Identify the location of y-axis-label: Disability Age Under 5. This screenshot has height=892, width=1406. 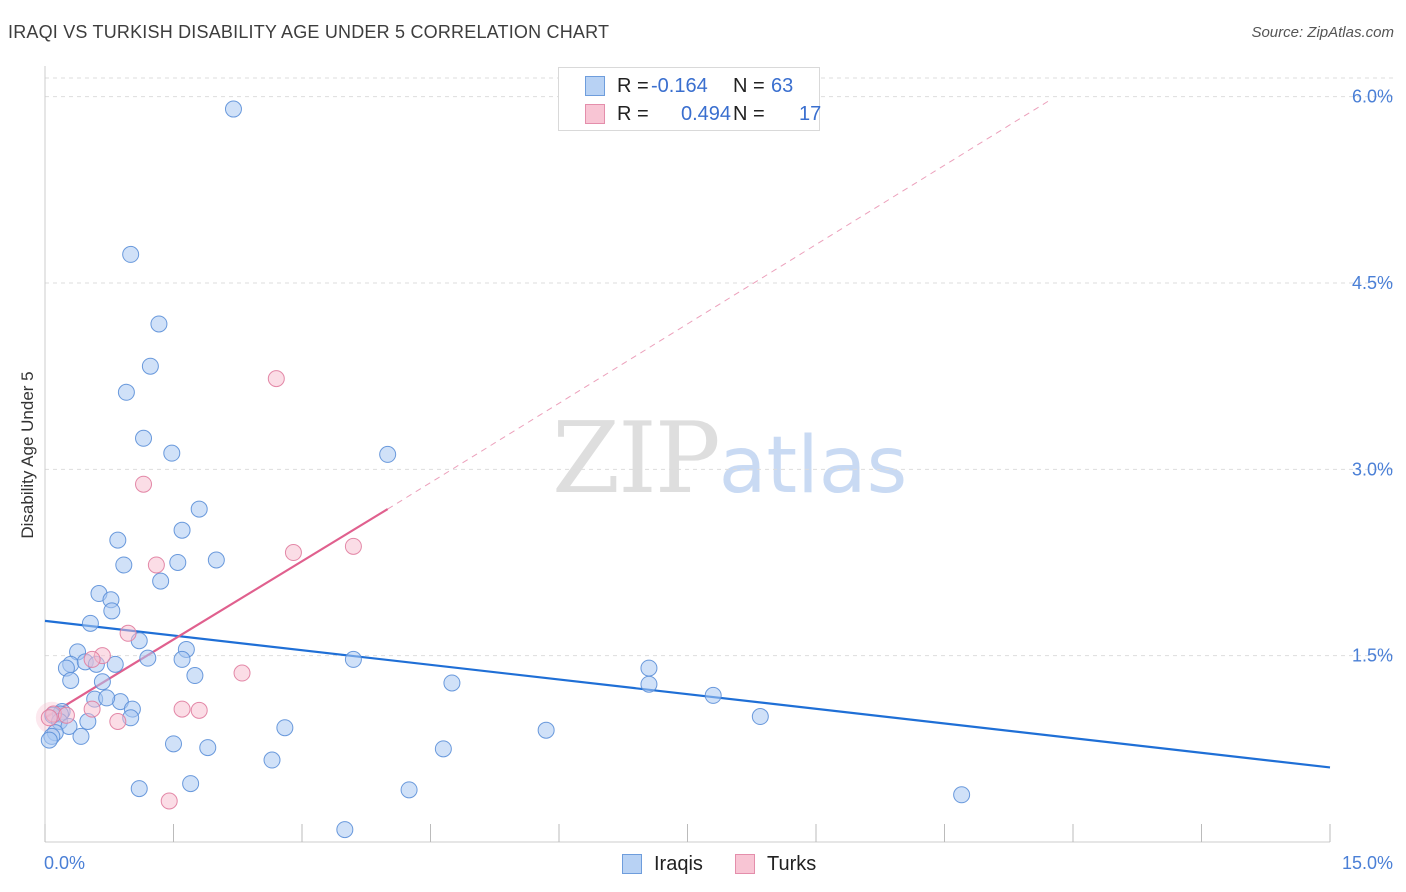
(27, 454).